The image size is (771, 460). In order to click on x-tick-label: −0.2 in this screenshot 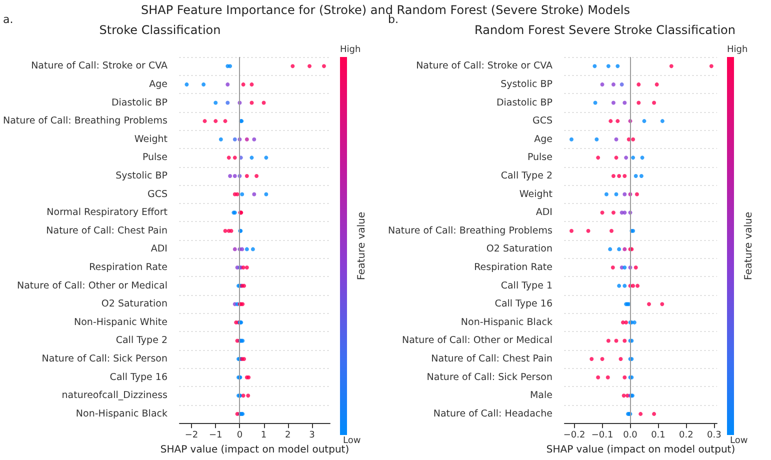, I will do `click(574, 435)`.